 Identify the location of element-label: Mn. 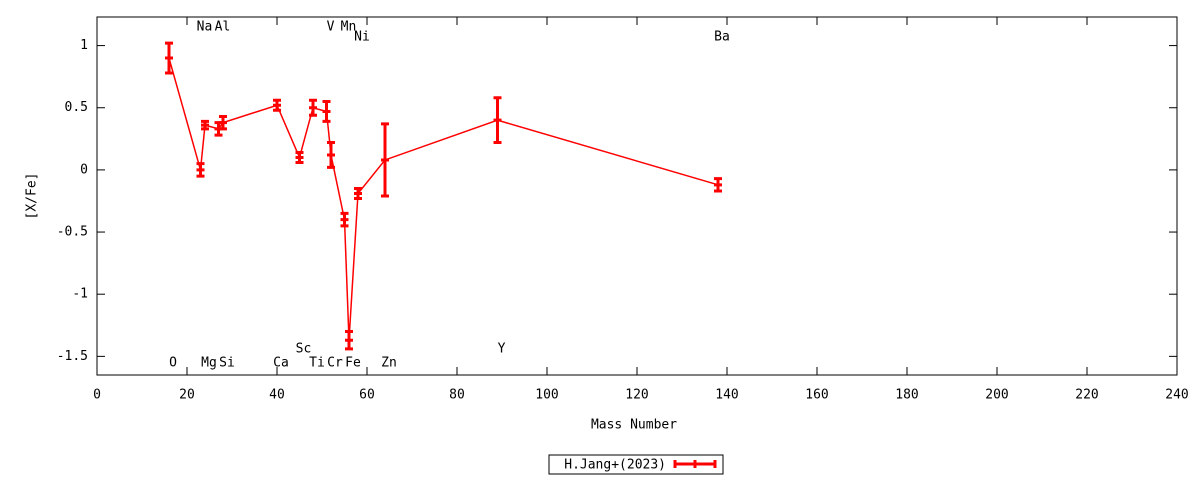
(349, 27).